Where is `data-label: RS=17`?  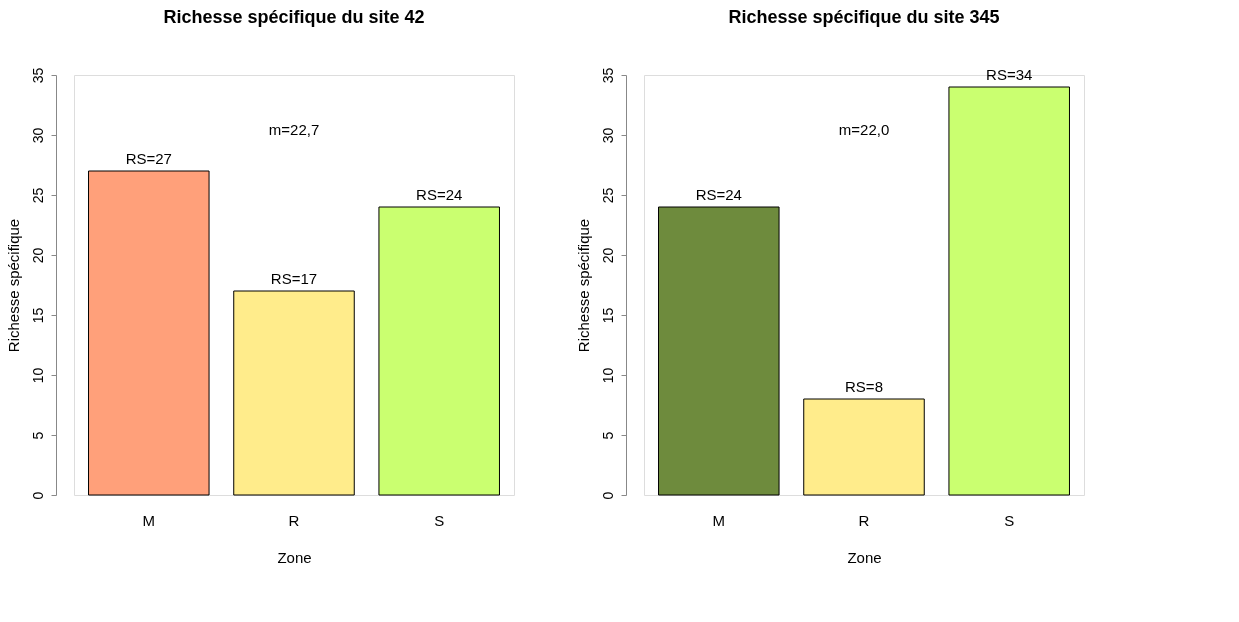
data-label: RS=17 is located at coordinates (294, 278).